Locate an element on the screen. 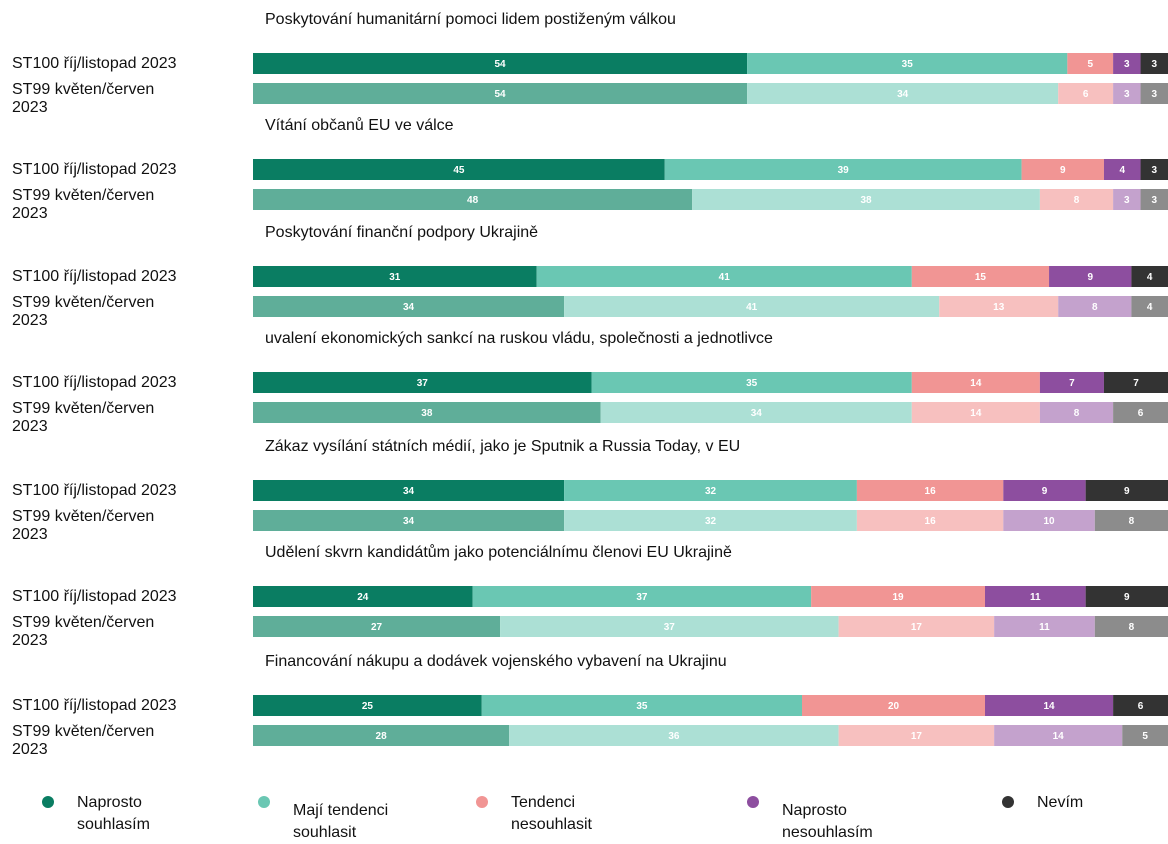  value-label: 24 is located at coordinates (363, 597).